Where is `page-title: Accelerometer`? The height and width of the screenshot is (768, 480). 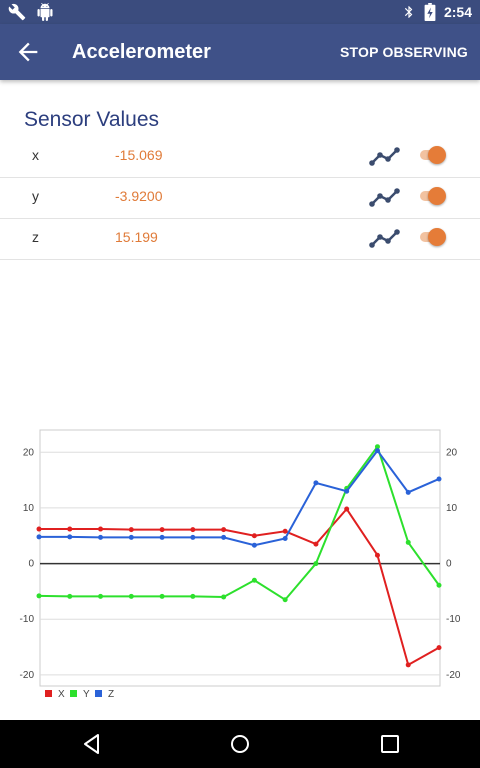
page-title: Accelerometer is located at coordinates (141, 52).